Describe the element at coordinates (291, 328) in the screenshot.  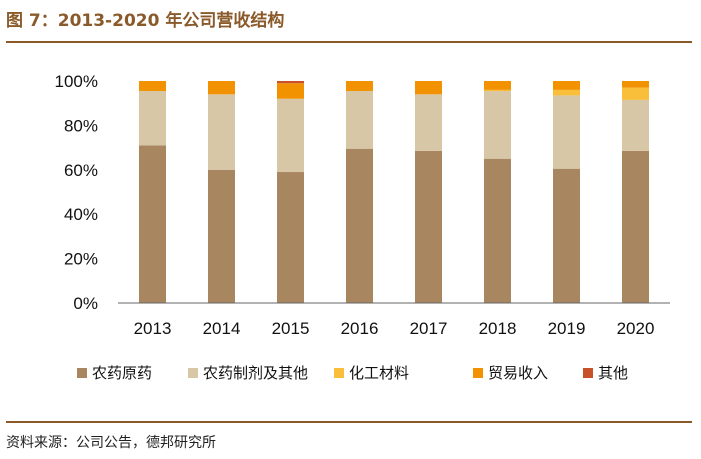
I see `x-tick-label: 2015` at that location.